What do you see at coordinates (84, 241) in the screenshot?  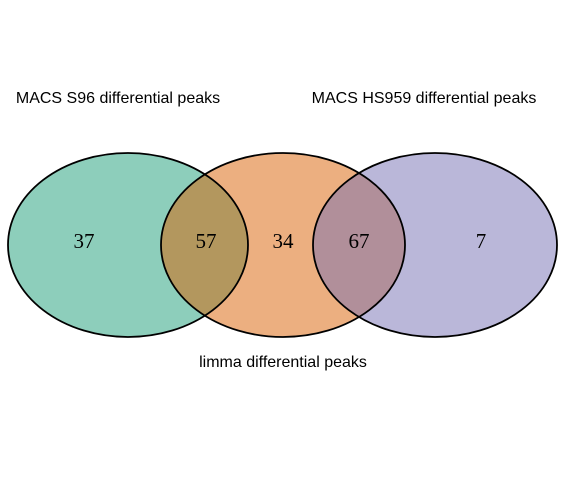 I see `region-count-s96-only: 37` at bounding box center [84, 241].